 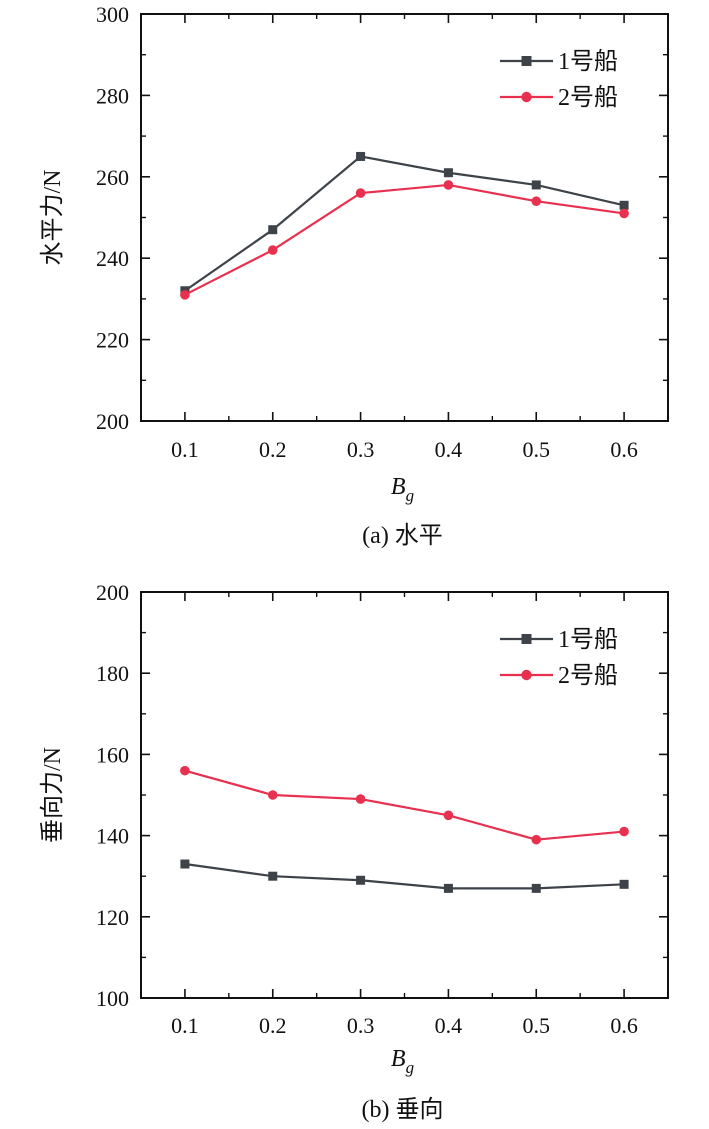 What do you see at coordinates (52, 795) in the screenshot?
I see `y-axis-title: 垂向力/N` at bounding box center [52, 795].